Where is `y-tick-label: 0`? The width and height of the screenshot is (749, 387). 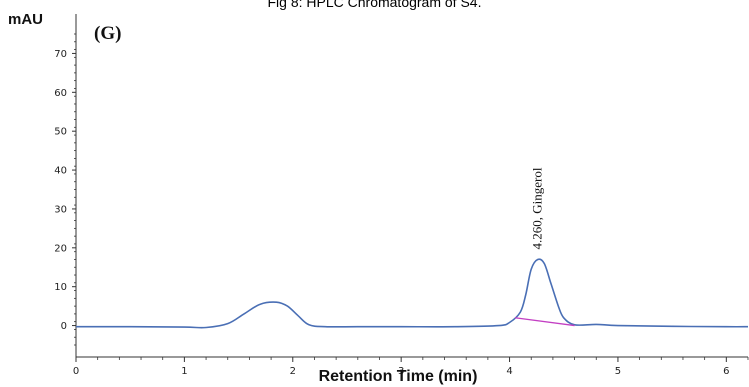
y-tick-label: 0 is located at coordinates (64, 326).